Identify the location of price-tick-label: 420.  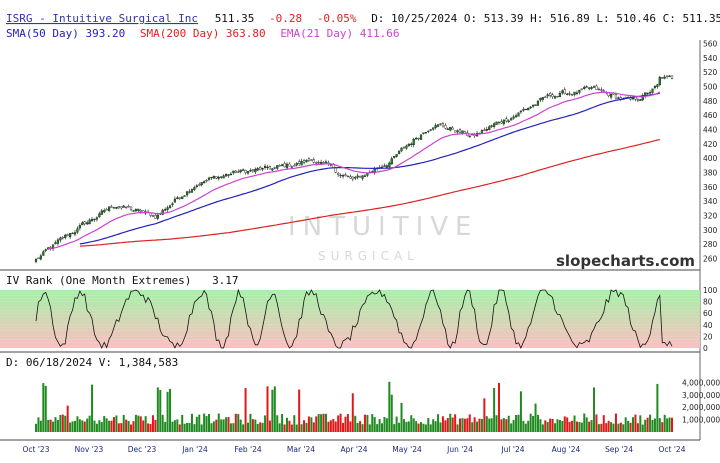
(710, 144).